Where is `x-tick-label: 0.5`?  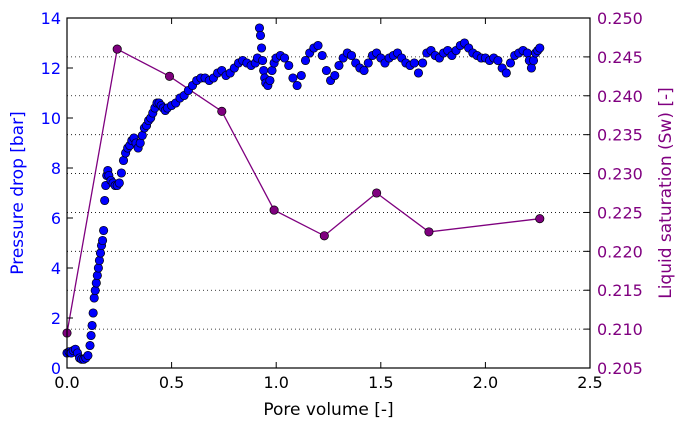
x-tick-label: 0.5 is located at coordinates (171, 382).